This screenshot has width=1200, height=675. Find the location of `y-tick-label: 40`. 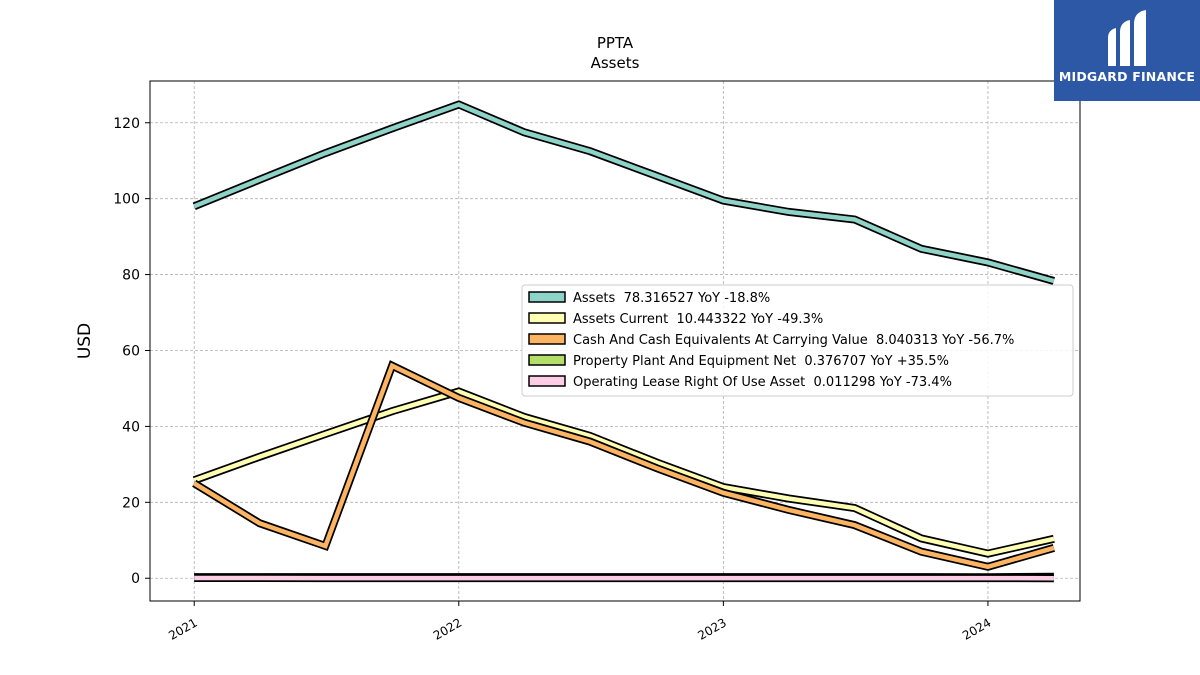

y-tick-label: 40 is located at coordinates (131, 427).